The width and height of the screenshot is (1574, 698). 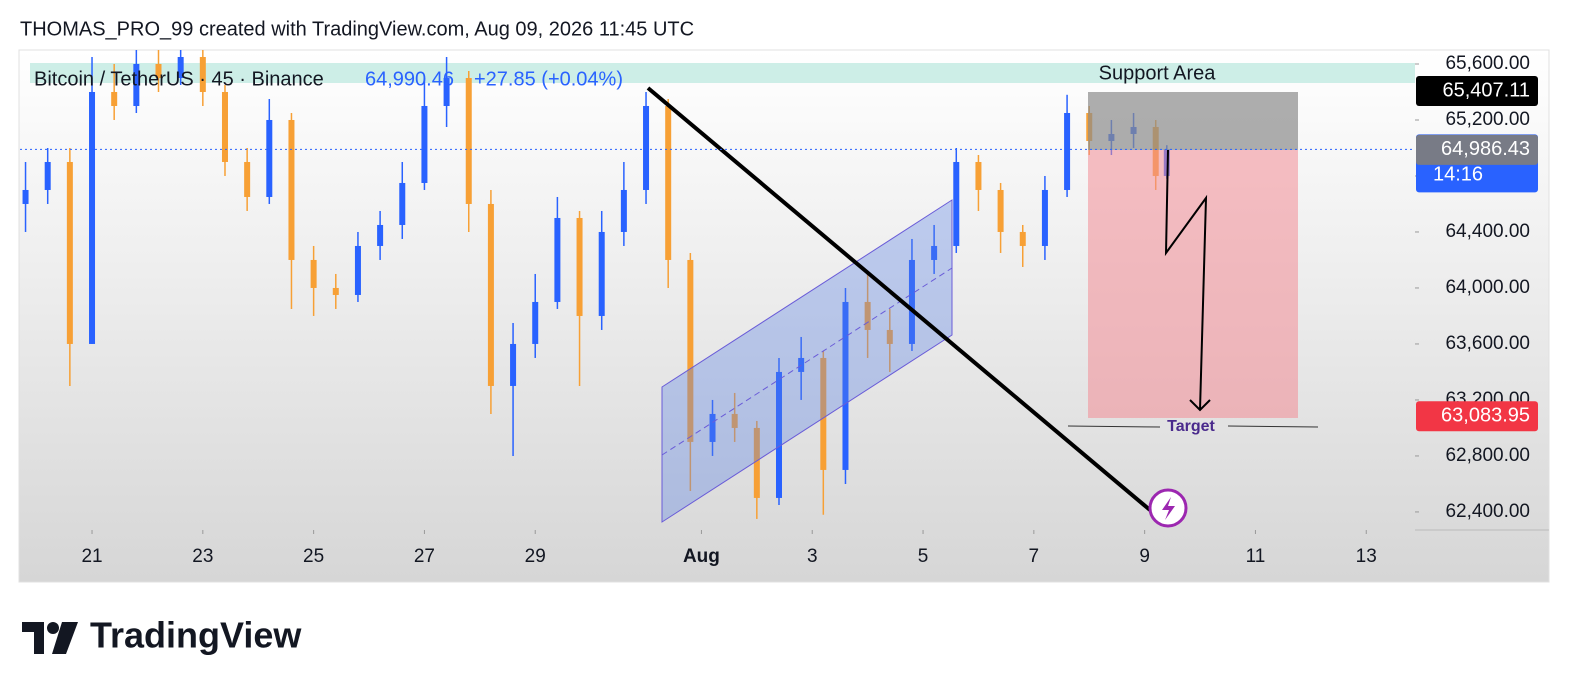 What do you see at coordinates (1191, 426) in the screenshot?
I see `target-label: Target` at bounding box center [1191, 426].